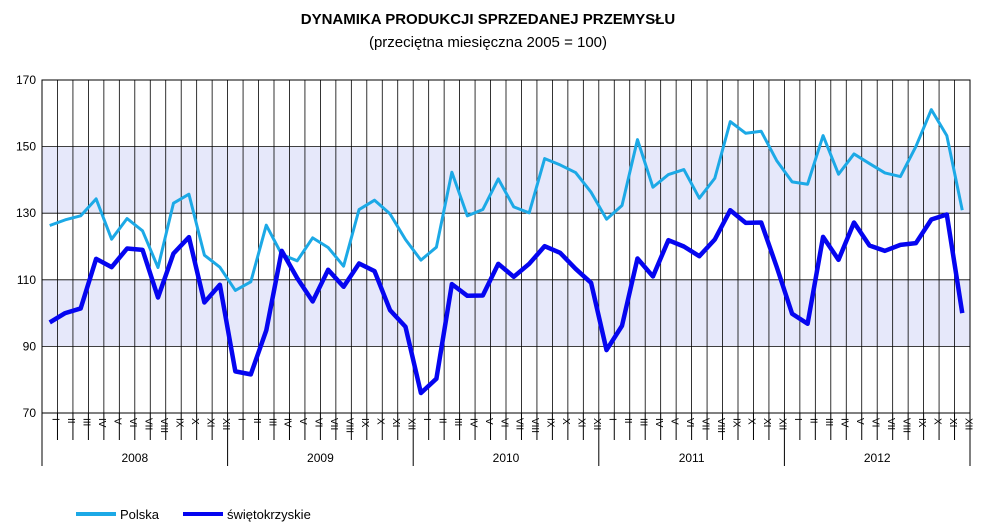 The image size is (995, 529). What do you see at coordinates (320, 458) in the screenshot?
I see `x-tick-label-year: 2009` at bounding box center [320, 458].